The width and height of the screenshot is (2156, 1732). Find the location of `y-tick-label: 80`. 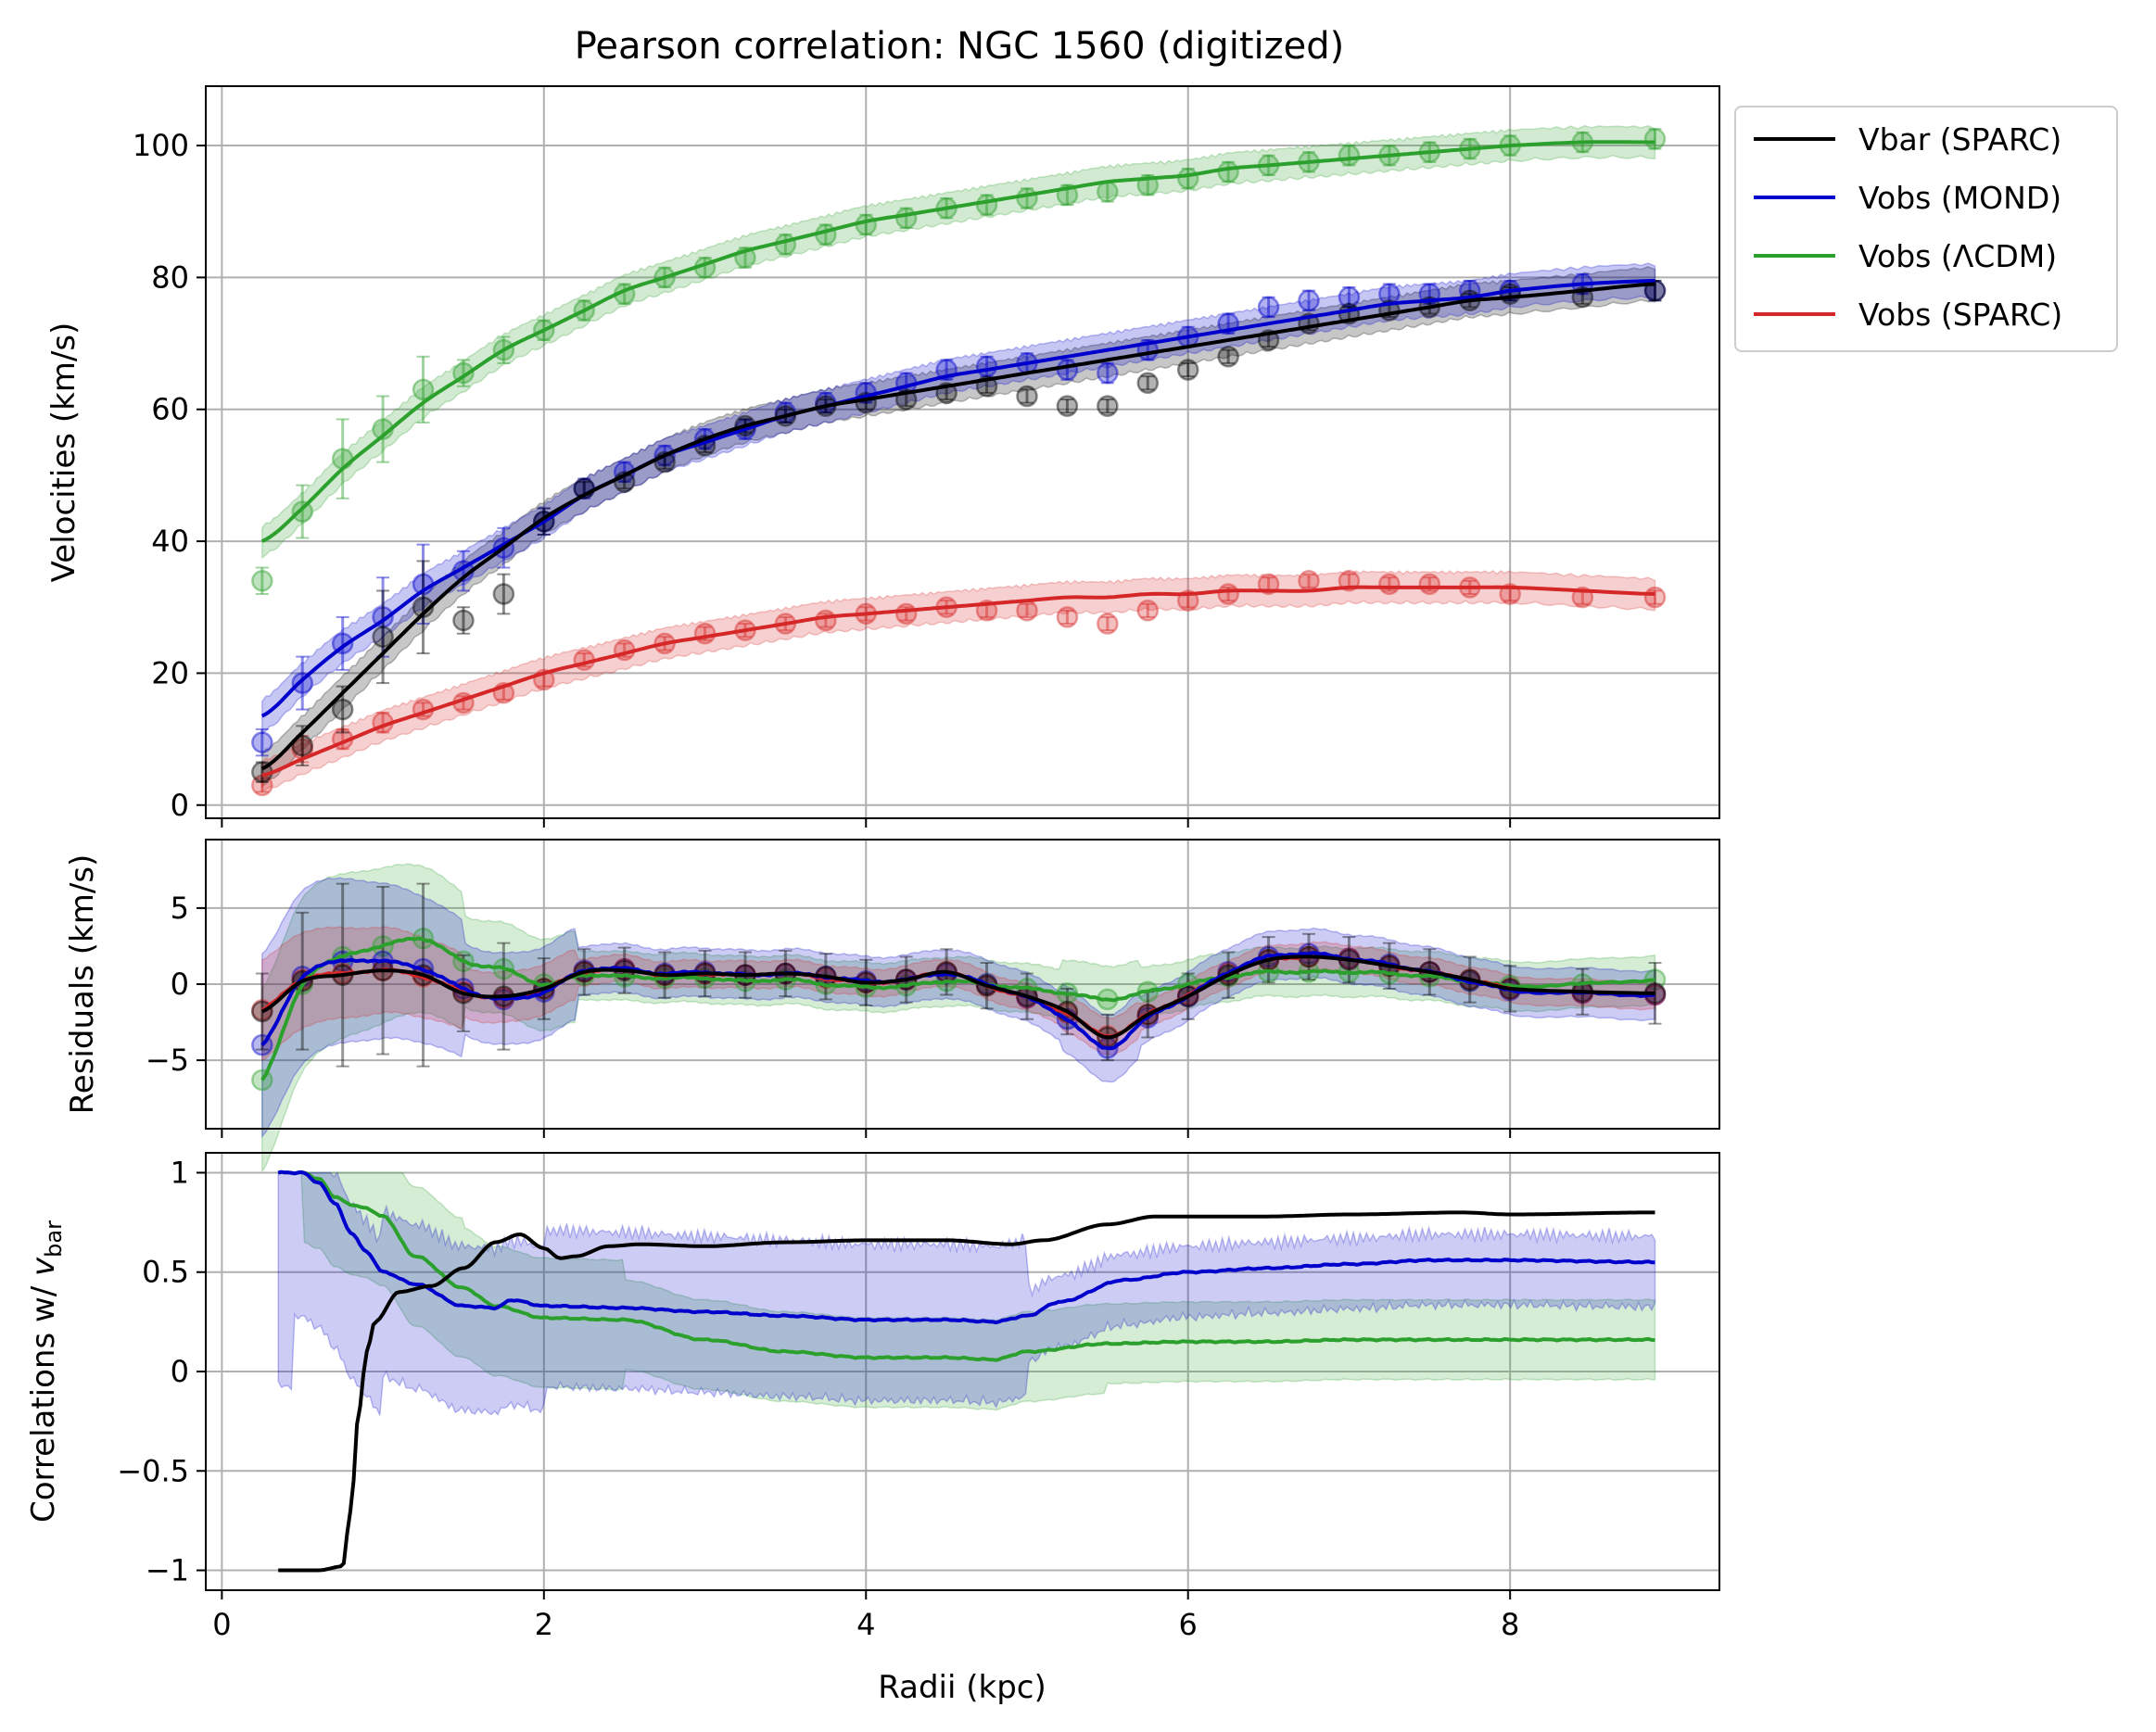

y-tick-label: 80 is located at coordinates (170, 277).